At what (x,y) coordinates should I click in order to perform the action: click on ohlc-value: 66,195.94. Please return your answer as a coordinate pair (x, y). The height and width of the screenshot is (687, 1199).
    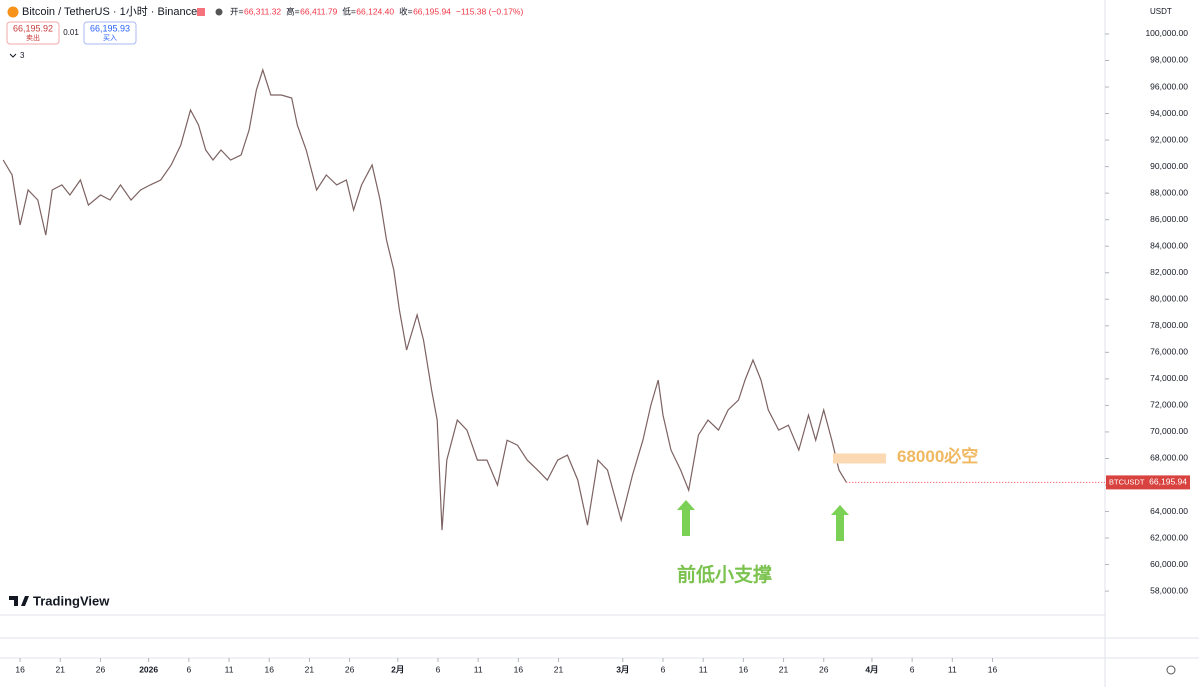
    Looking at the image, I should click on (432, 11).